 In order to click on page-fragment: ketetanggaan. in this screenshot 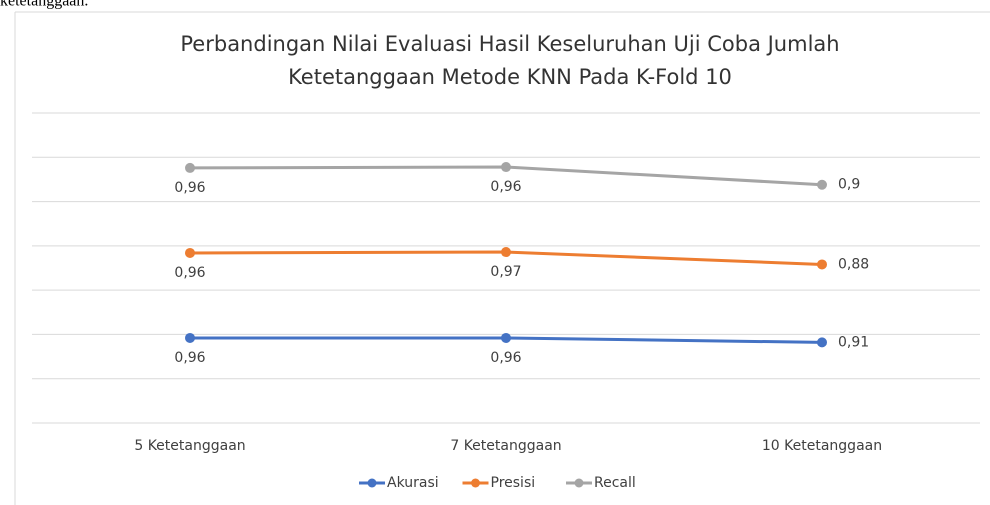, I will do `click(44, 5)`.